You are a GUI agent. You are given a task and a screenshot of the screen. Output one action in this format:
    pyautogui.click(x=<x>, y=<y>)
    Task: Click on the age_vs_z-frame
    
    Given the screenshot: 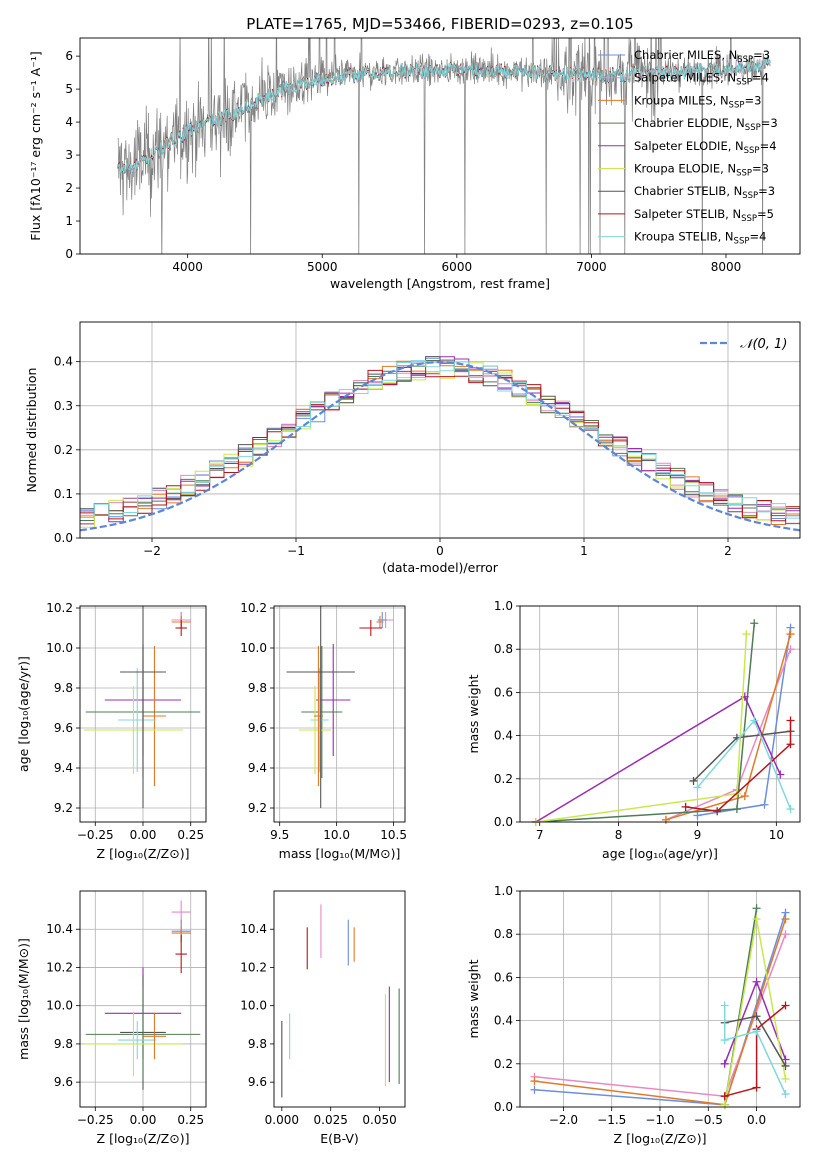 What is the action you would take?
    pyautogui.click(x=143, y=714)
    